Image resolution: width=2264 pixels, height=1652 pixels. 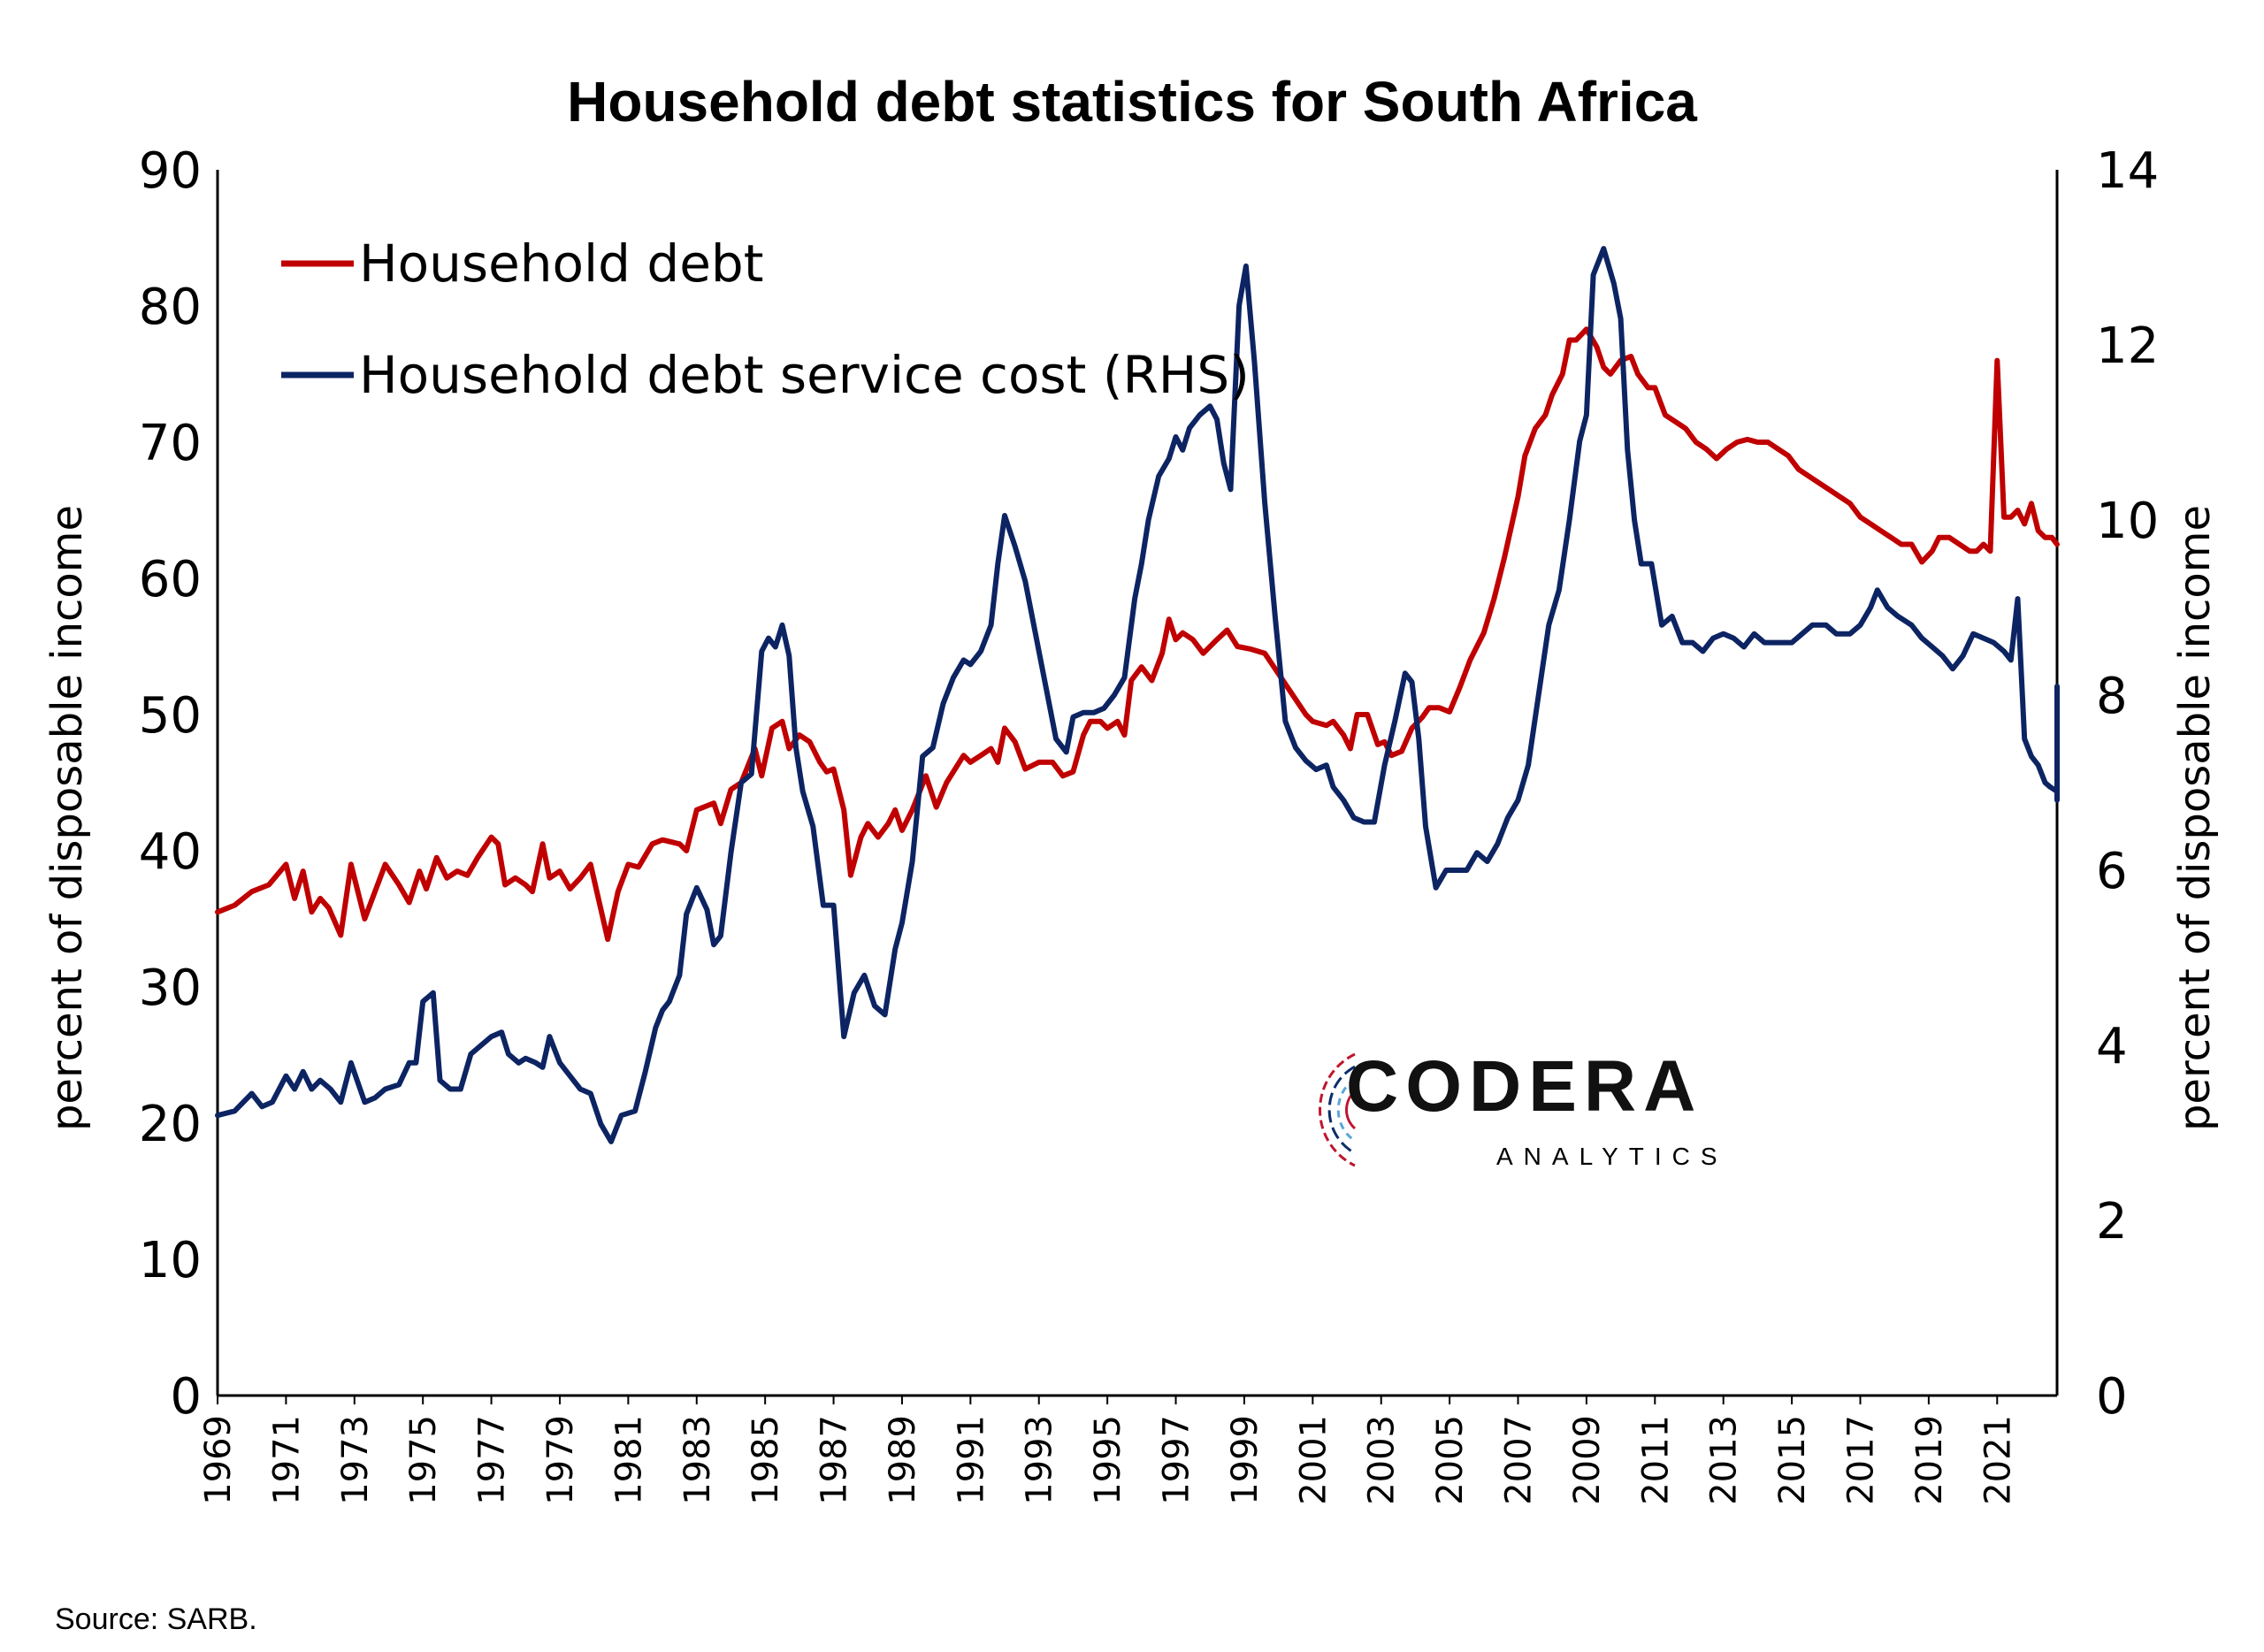 I want to click on y-tick-label-right: 12, so click(x=2127, y=346).